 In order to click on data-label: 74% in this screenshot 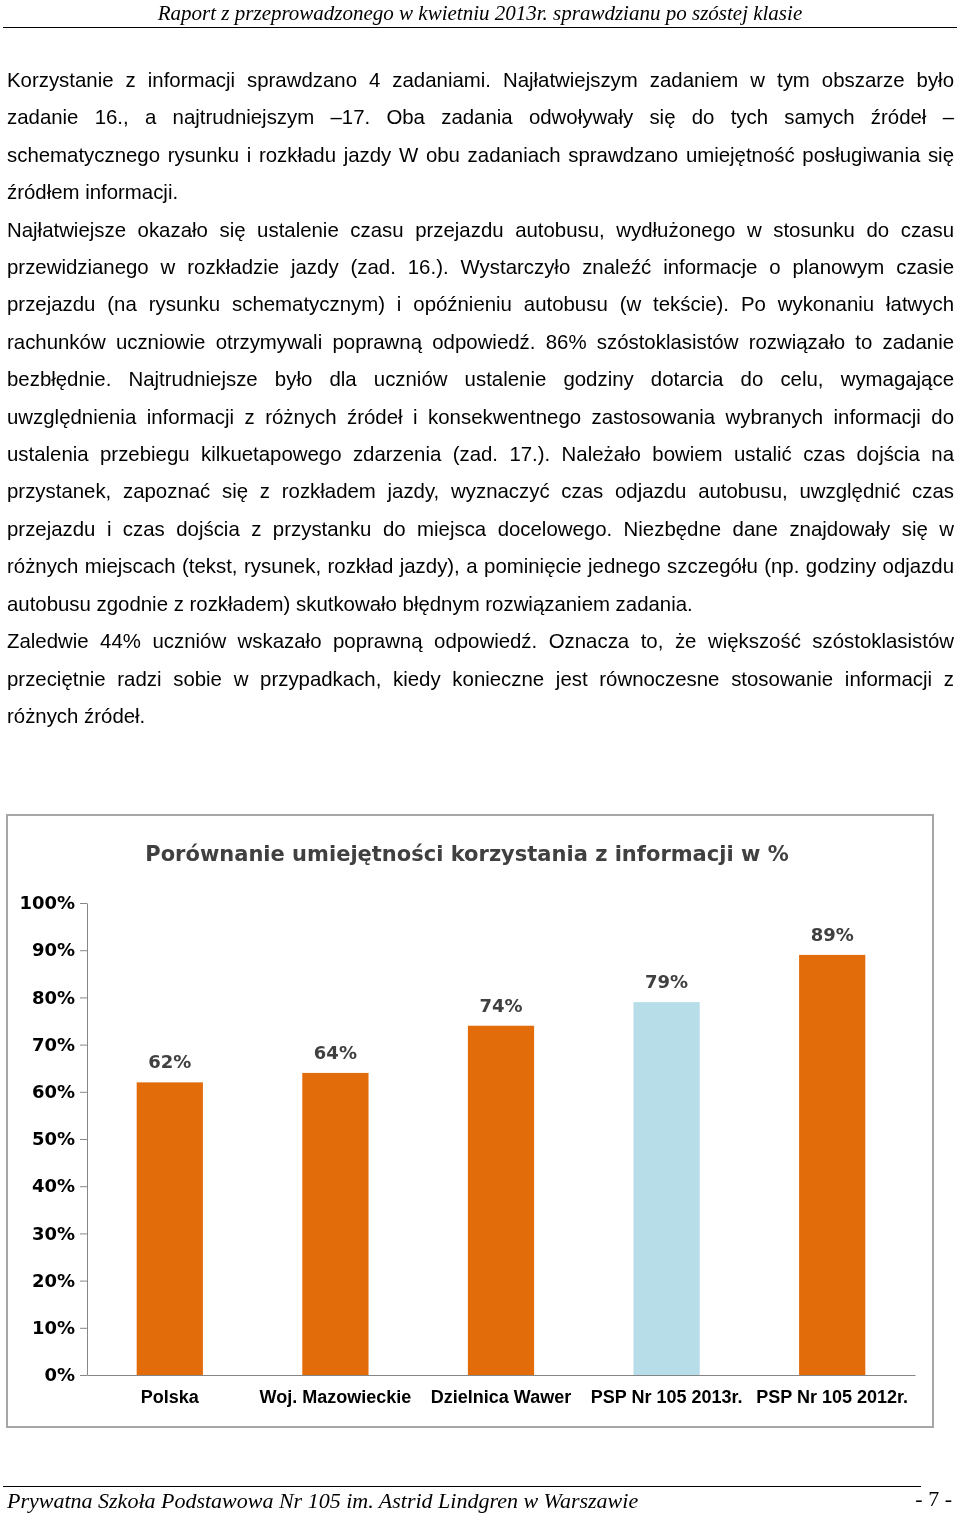, I will do `click(501, 1005)`.